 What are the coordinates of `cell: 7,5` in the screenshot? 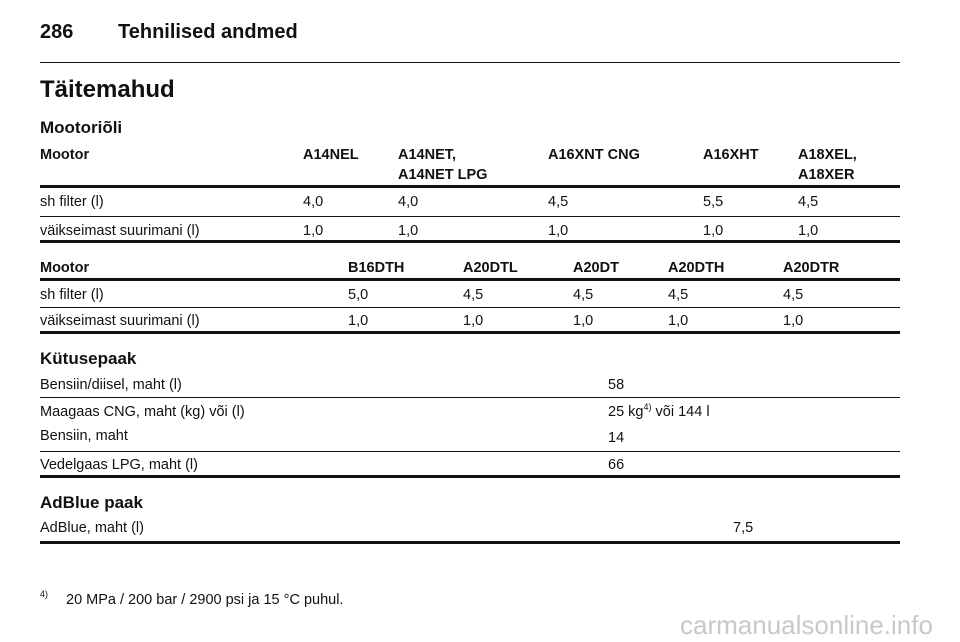 It's located at (743, 528).